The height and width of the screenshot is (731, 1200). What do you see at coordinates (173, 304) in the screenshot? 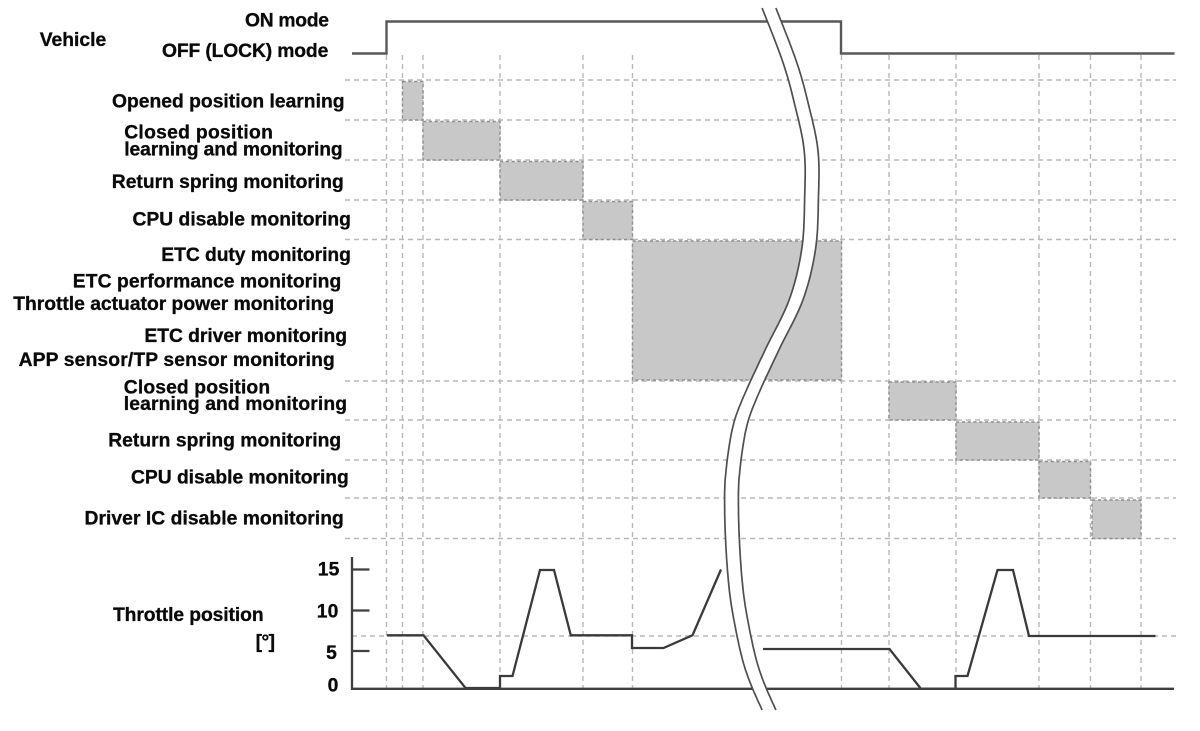
I see `svg-text:Throttle actuator power monito: Throttle actuator power monitoring` at bounding box center [173, 304].